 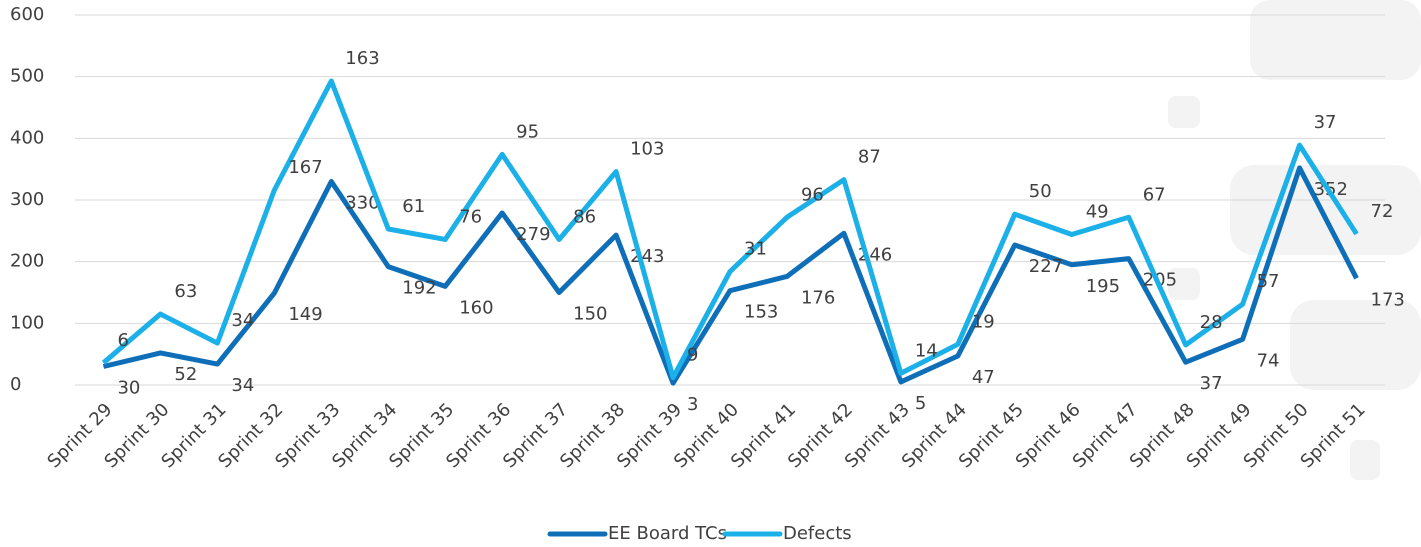 I want to click on data-label: 63, so click(x=185, y=291).